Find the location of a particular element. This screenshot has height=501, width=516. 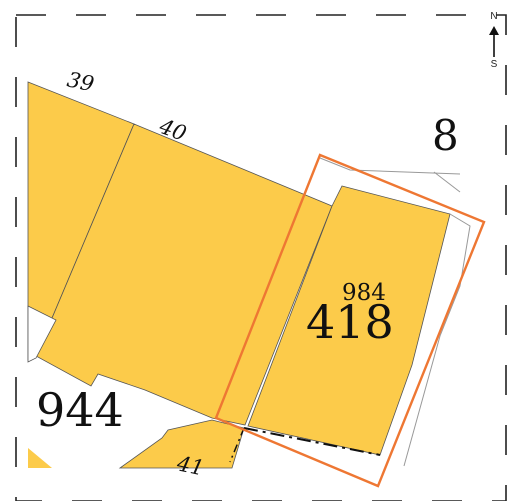

north-arrow-icon is located at coordinates (494, 41).